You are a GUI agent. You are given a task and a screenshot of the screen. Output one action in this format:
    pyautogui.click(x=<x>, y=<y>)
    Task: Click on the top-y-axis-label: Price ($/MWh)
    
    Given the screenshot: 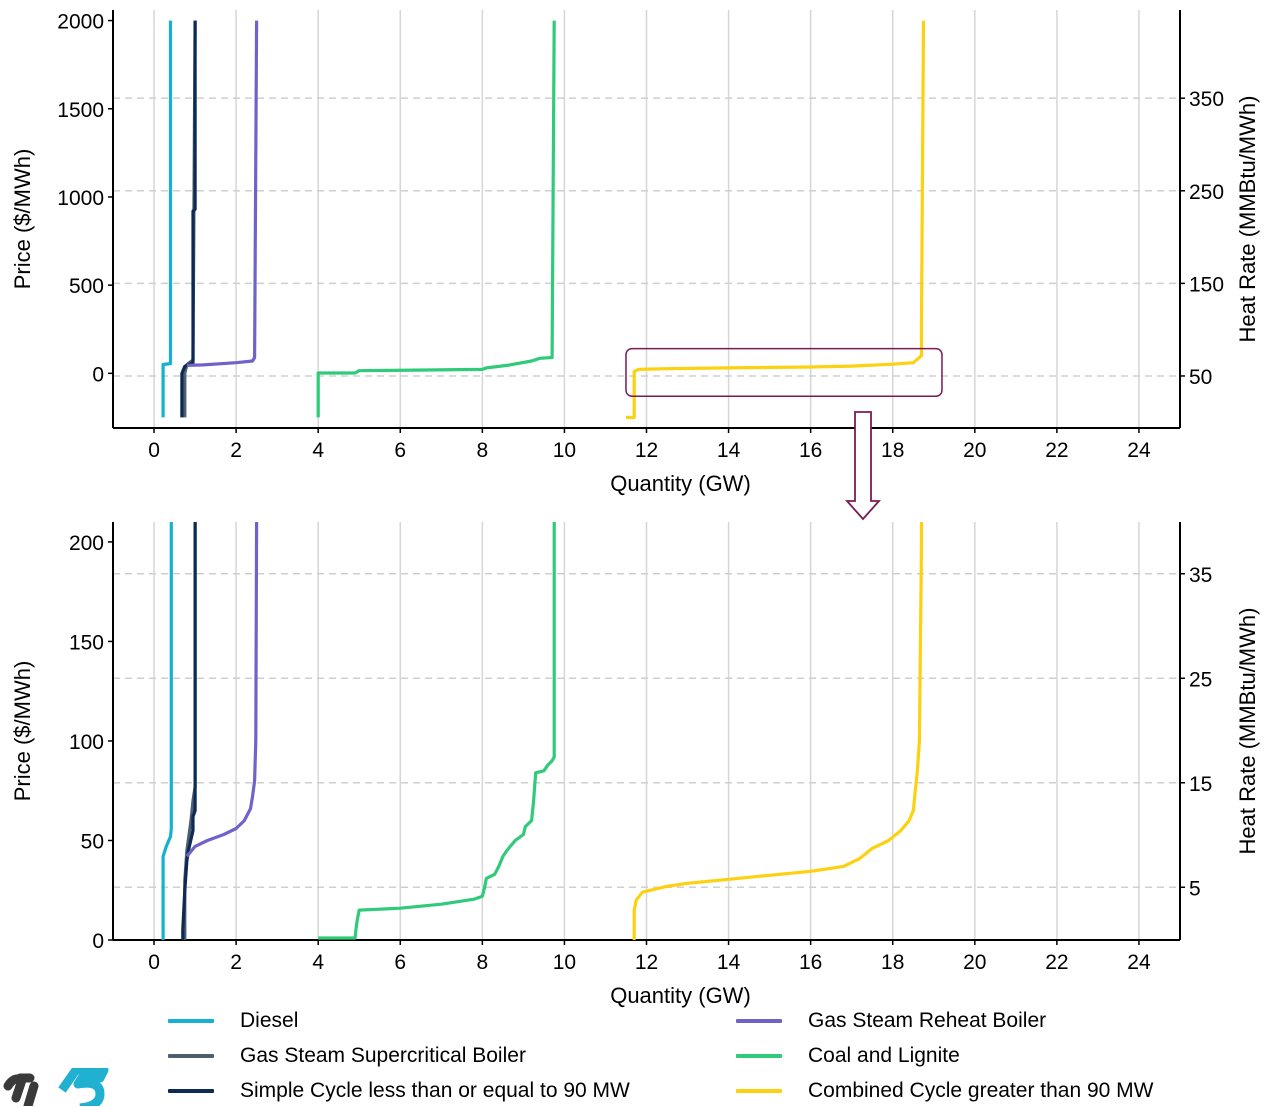 What is the action you would take?
    pyautogui.click(x=22, y=219)
    